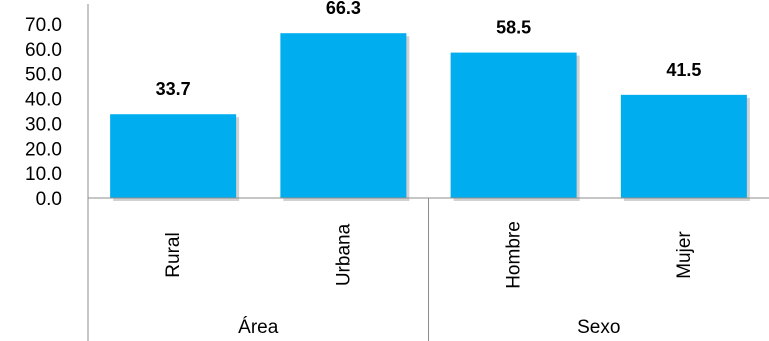  I want to click on y-tick-label: 60.0, so click(43, 50).